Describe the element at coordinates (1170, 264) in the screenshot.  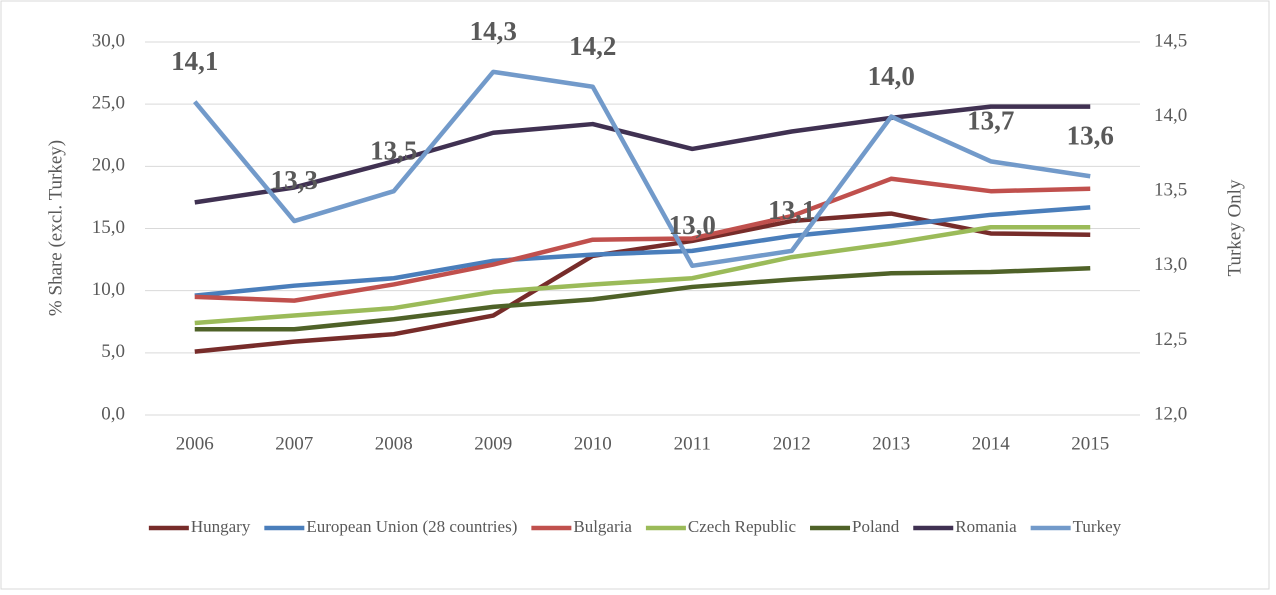
I see `y2-tick-label: 13,0` at that location.